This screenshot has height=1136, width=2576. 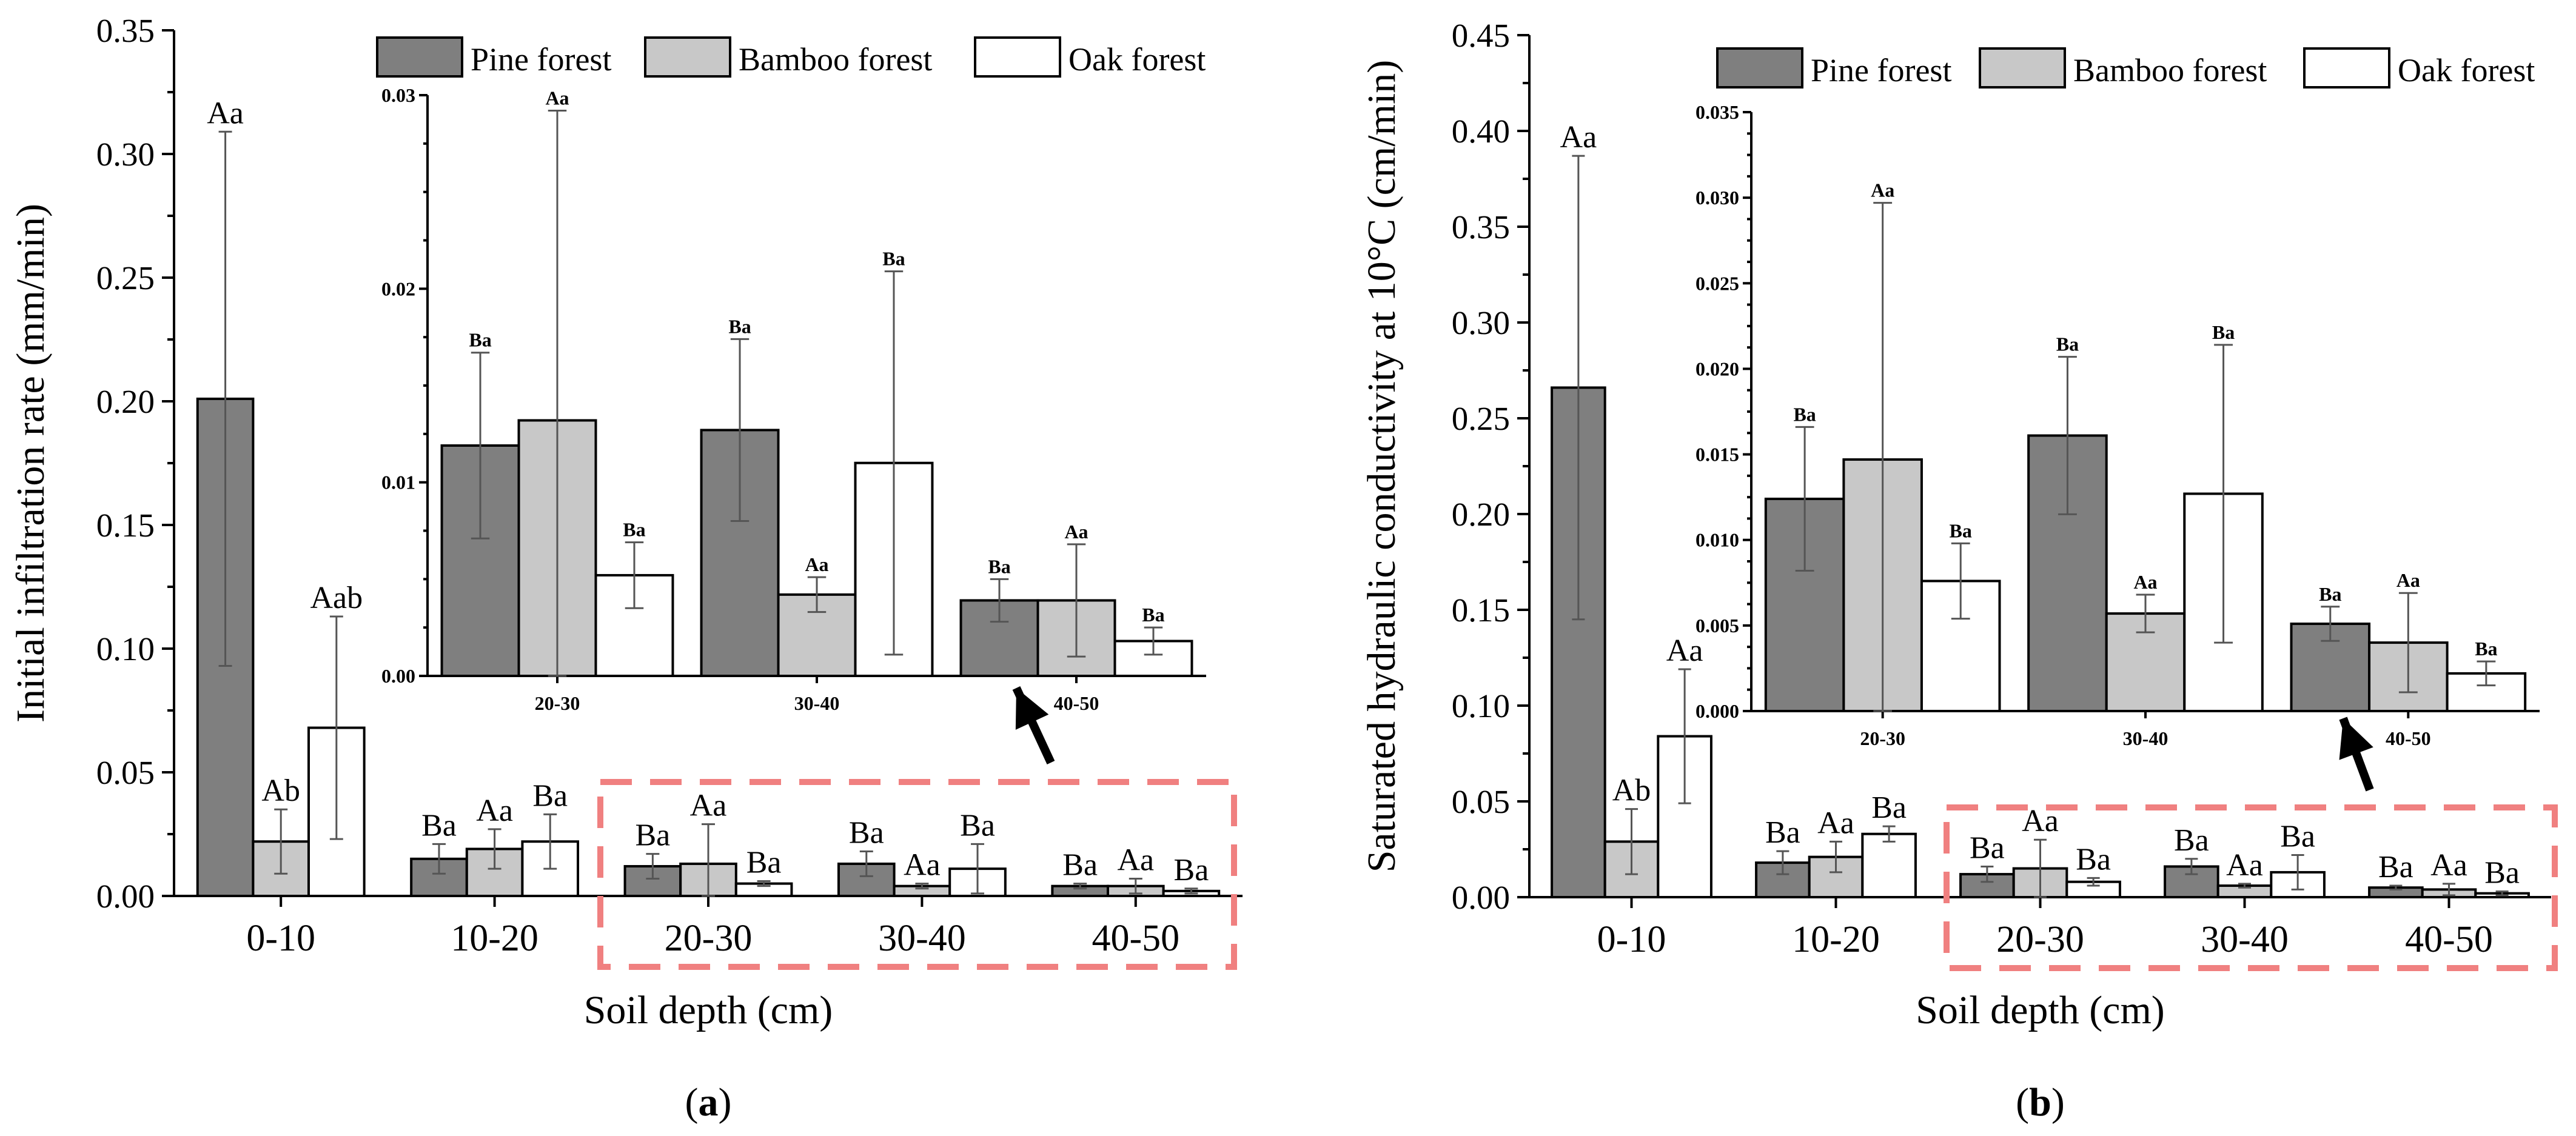 I want to click on y-tick-label: 0.35, so click(x=1481, y=227).